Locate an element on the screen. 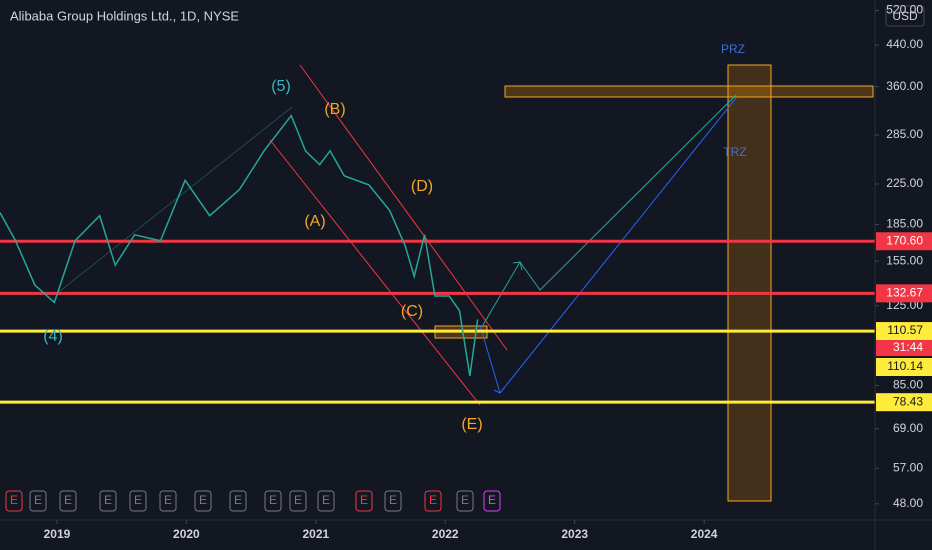 This screenshot has width=932, height=550. x-tick-label: 2022 is located at coordinates (445, 534).